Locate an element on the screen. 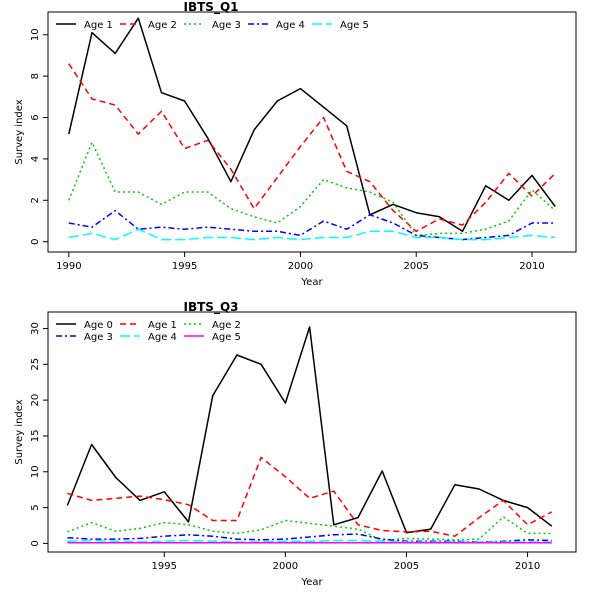 The image size is (600, 604). y-tick-label: 8 is located at coordinates (35, 76).